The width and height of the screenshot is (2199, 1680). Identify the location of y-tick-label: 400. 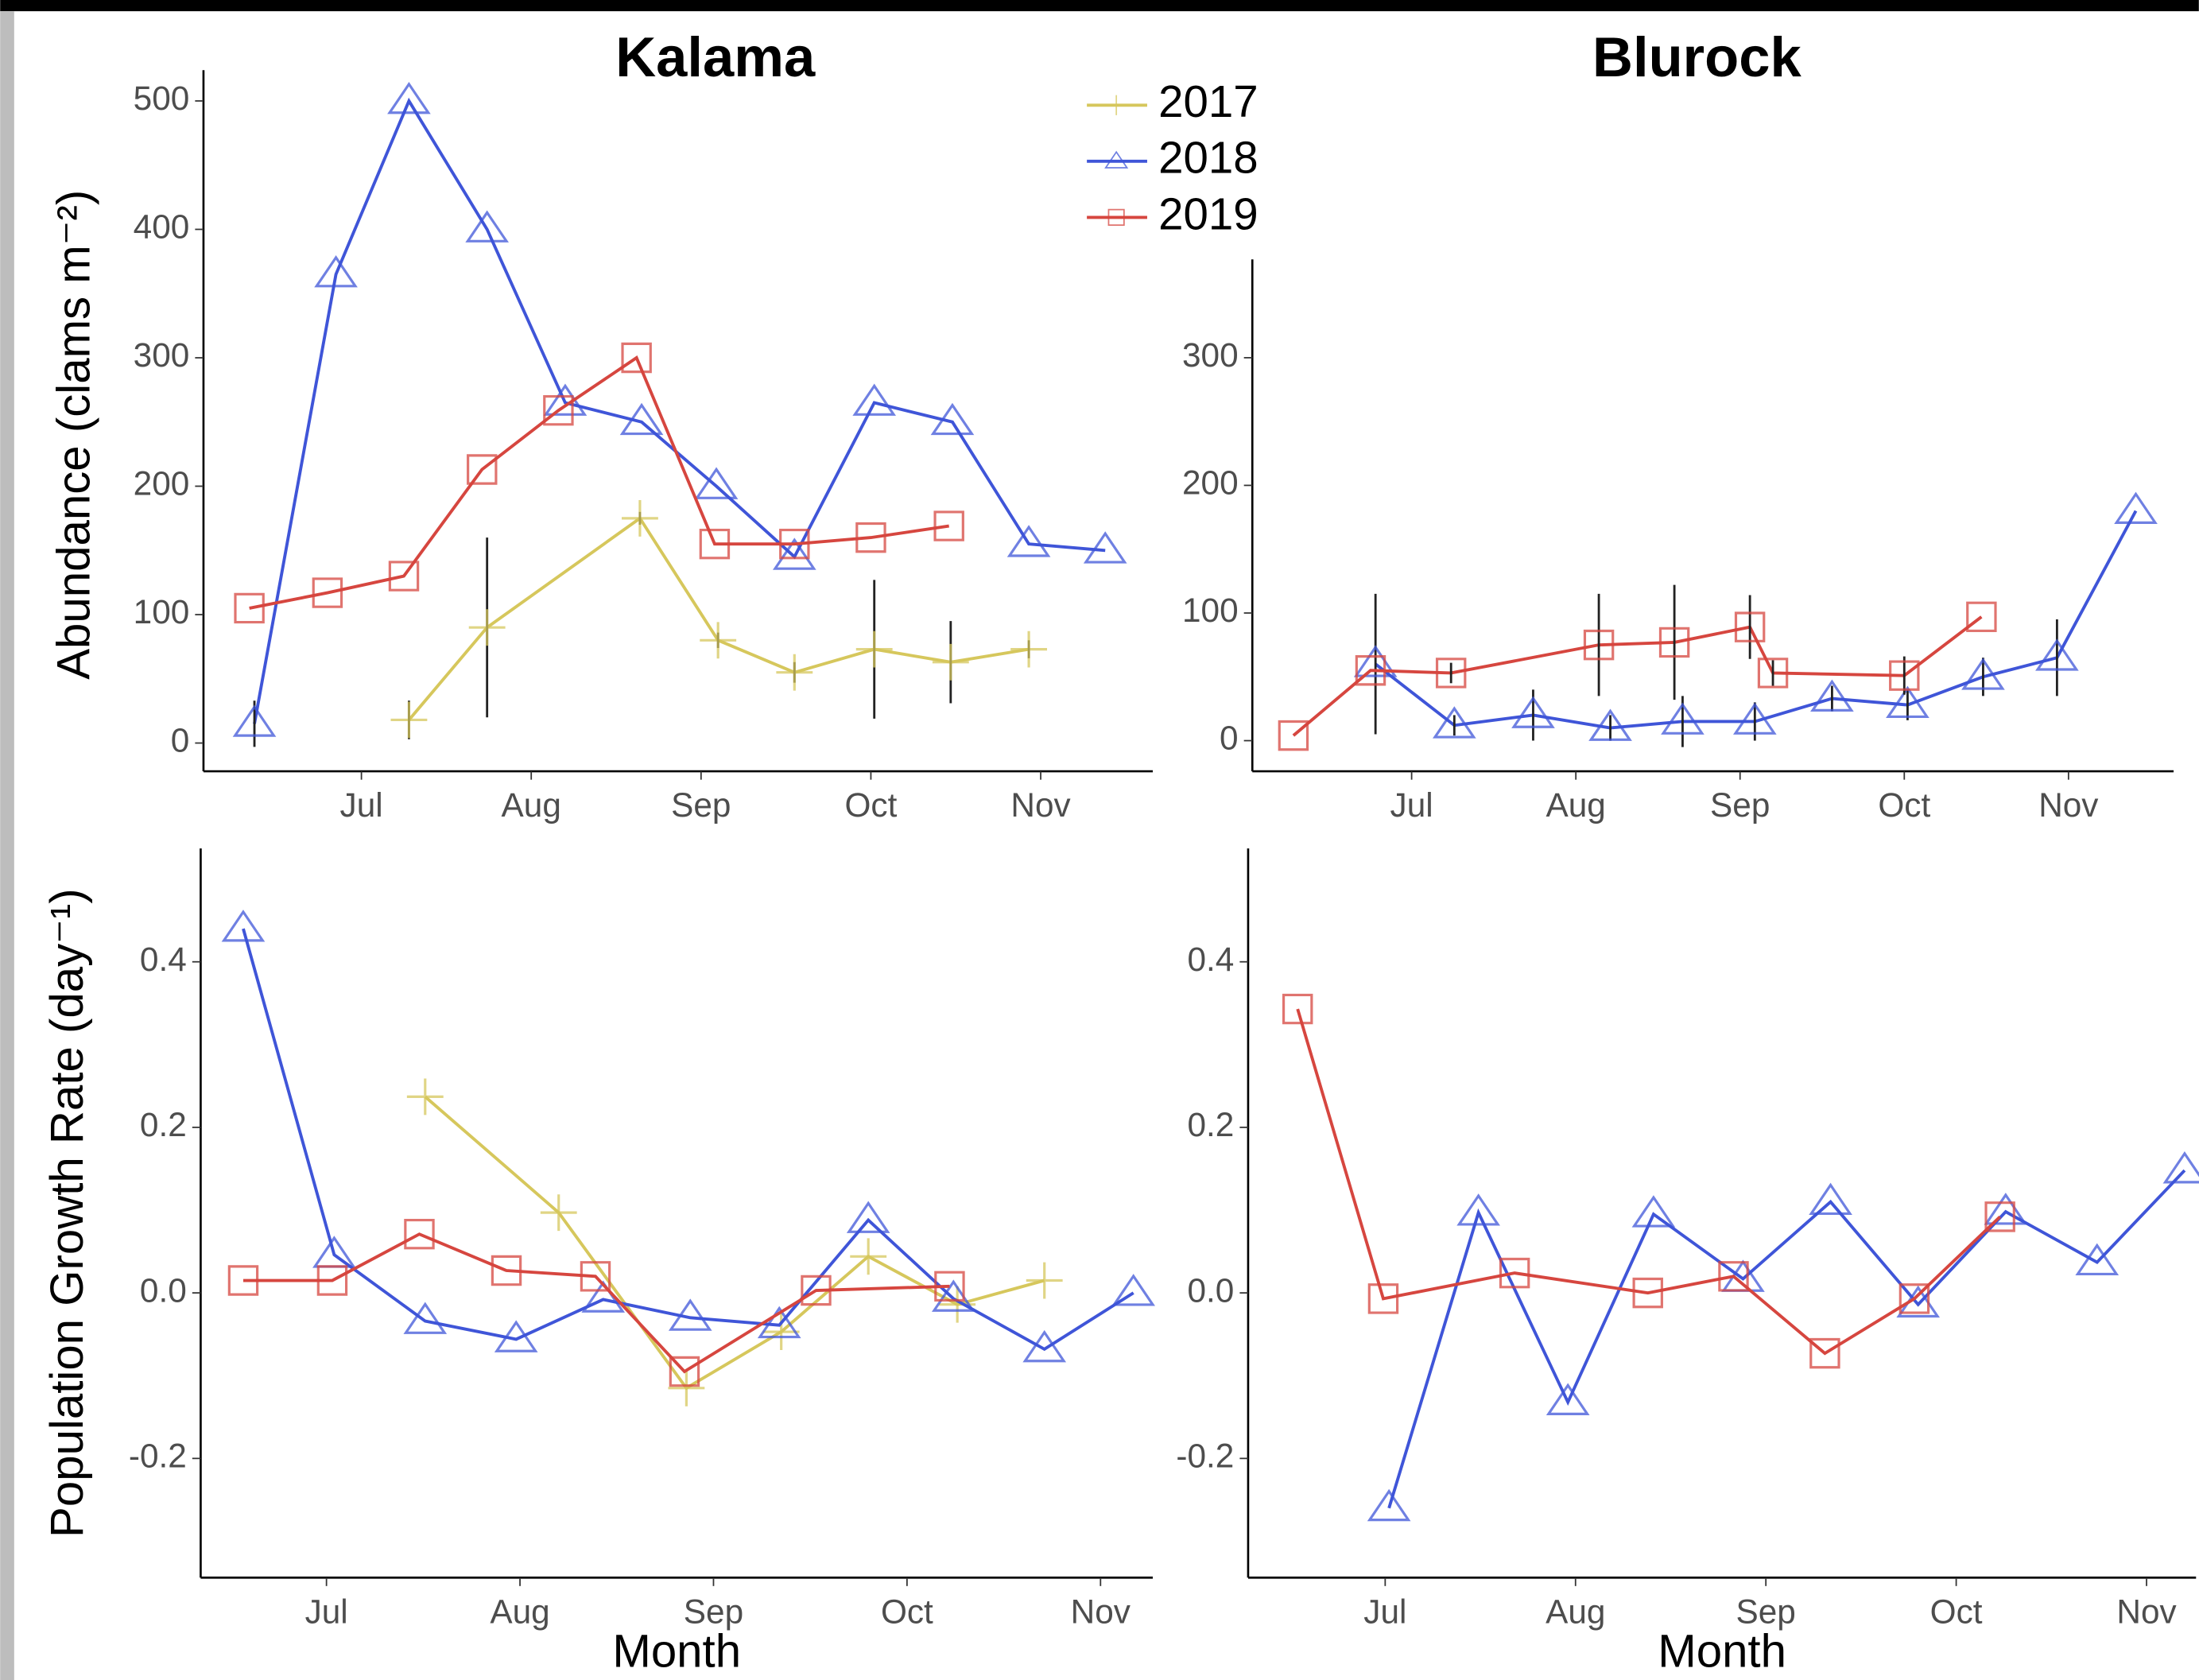
(162, 227).